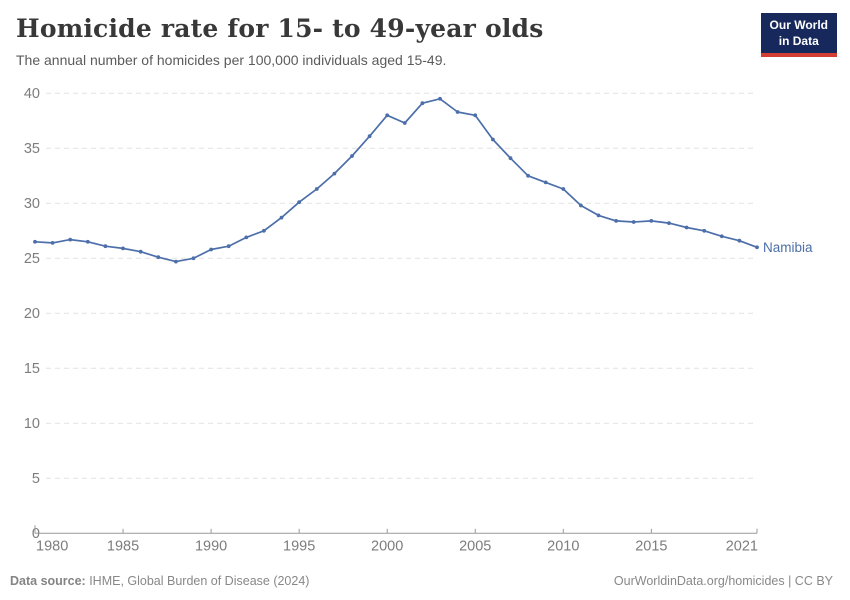 This screenshot has width=850, height=600. Describe the element at coordinates (723, 581) in the screenshot. I see `credit-line: OurWorldinData.org/homicides | CC BY` at that location.